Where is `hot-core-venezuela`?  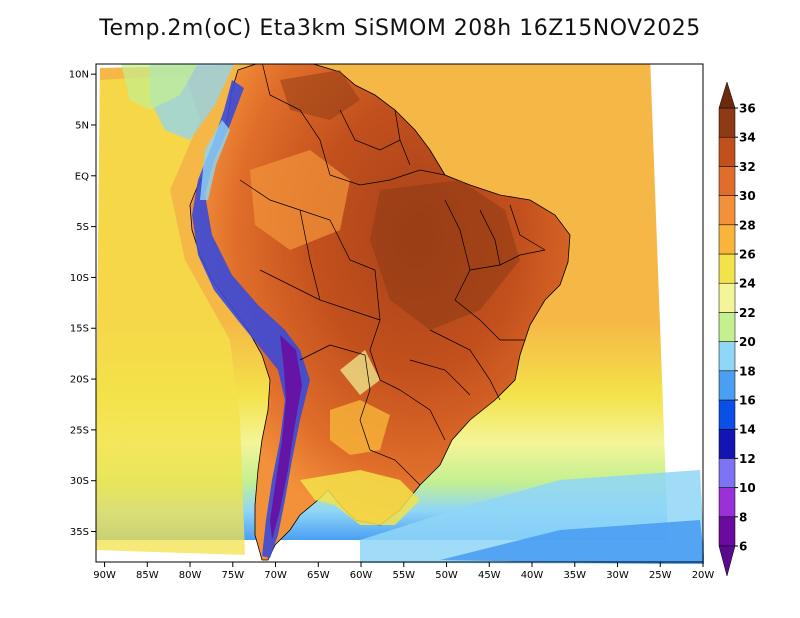
hot-core-venezuela is located at coordinates (320, 95).